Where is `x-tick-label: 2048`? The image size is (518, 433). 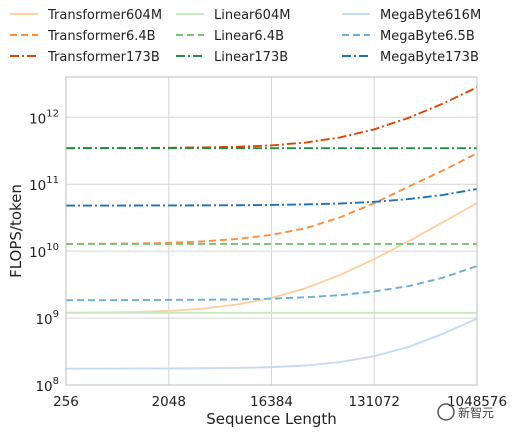 x-tick-label: 2048 is located at coordinates (169, 402).